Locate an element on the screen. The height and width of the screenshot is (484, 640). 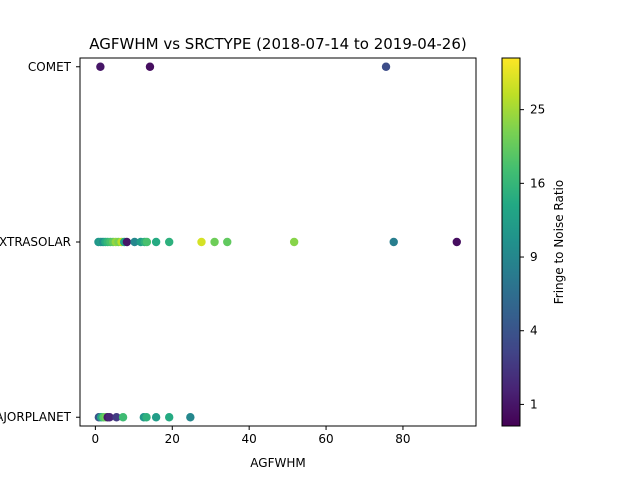
x-tick-label: 80 is located at coordinates (402, 439).